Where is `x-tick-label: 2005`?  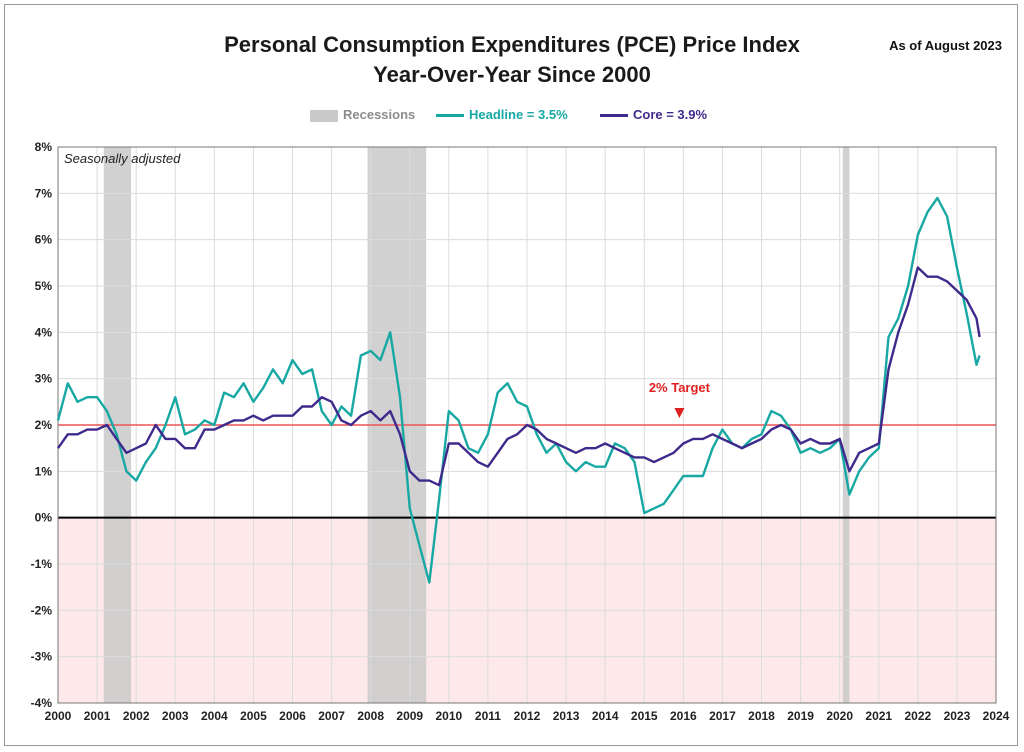 x-tick-label: 2005 is located at coordinates (253, 716).